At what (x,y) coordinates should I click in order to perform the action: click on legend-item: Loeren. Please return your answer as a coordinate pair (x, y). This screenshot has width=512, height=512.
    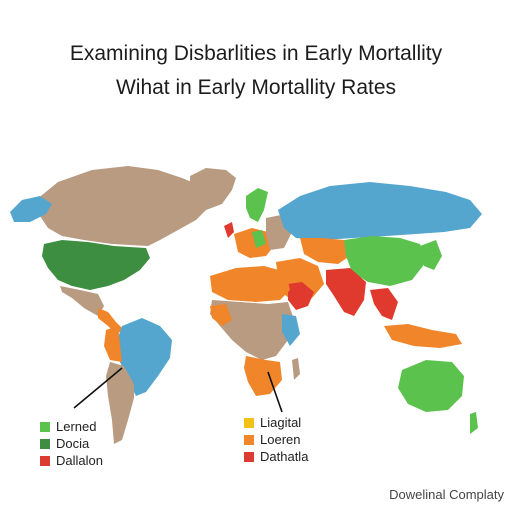
    Looking at the image, I should click on (276, 439).